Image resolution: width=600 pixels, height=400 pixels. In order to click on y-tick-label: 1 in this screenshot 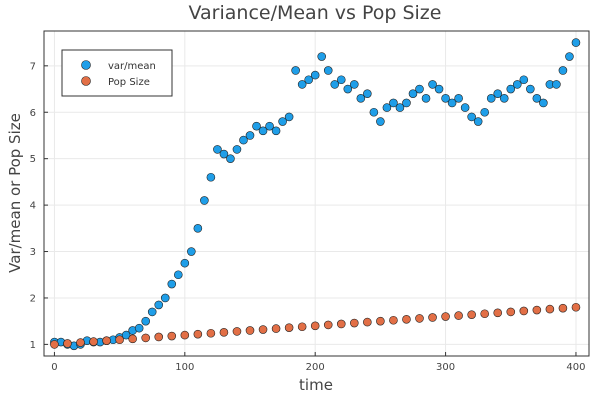, I will do `click(33, 345)`.